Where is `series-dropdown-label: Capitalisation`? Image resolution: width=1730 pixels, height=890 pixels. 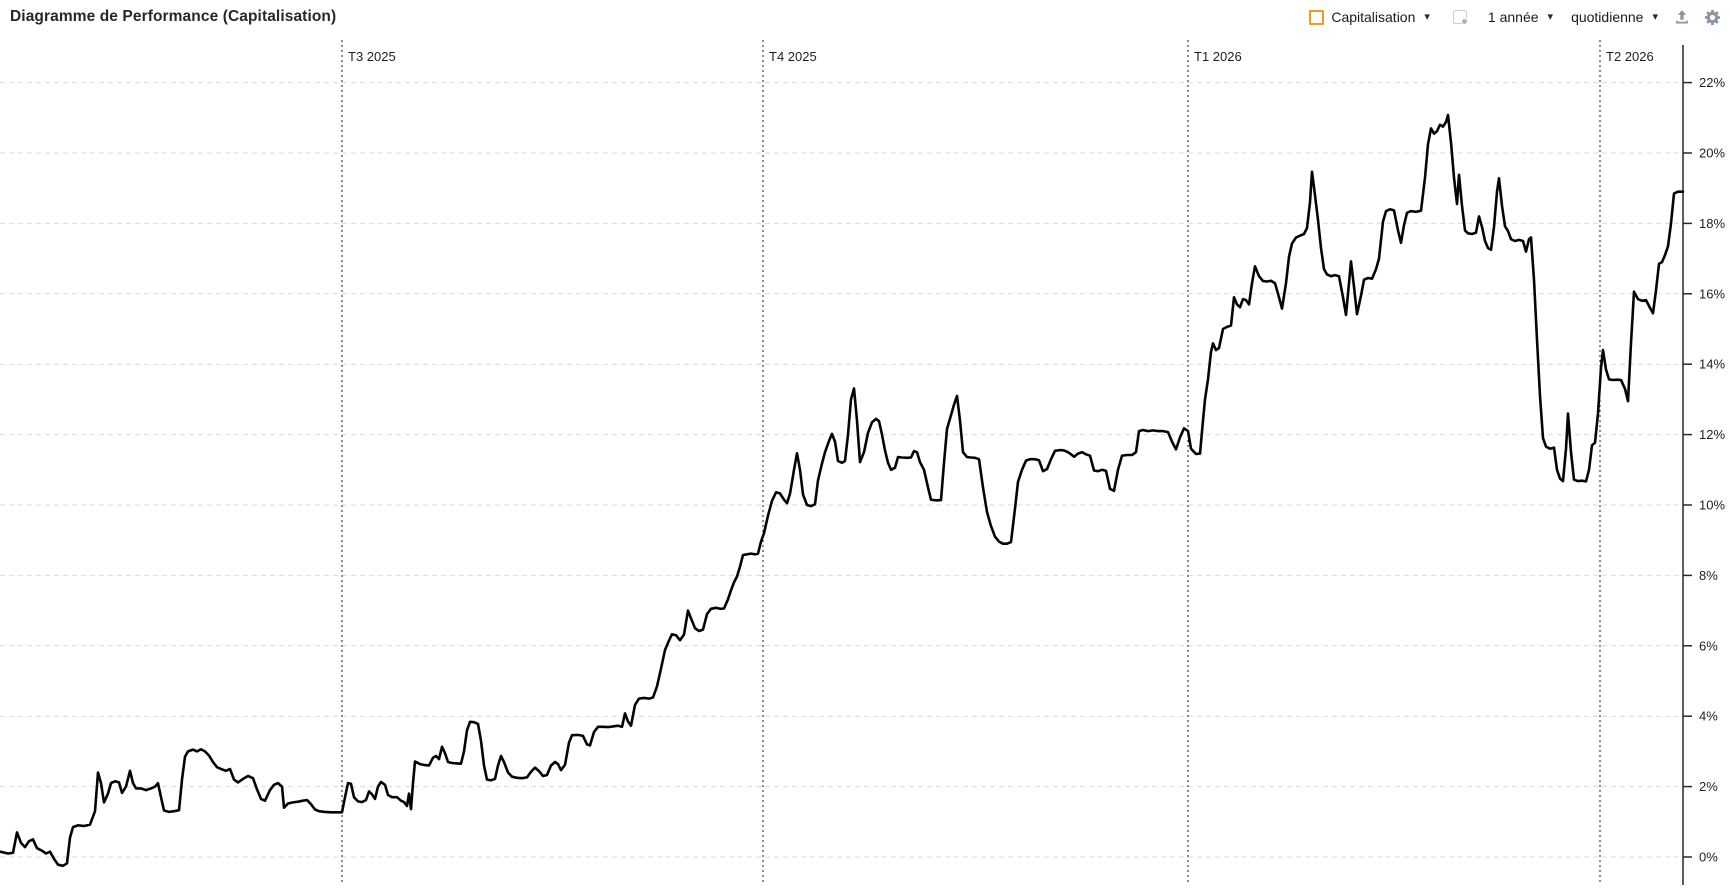
series-dropdown-label: Capitalisation is located at coordinates (1373, 17).